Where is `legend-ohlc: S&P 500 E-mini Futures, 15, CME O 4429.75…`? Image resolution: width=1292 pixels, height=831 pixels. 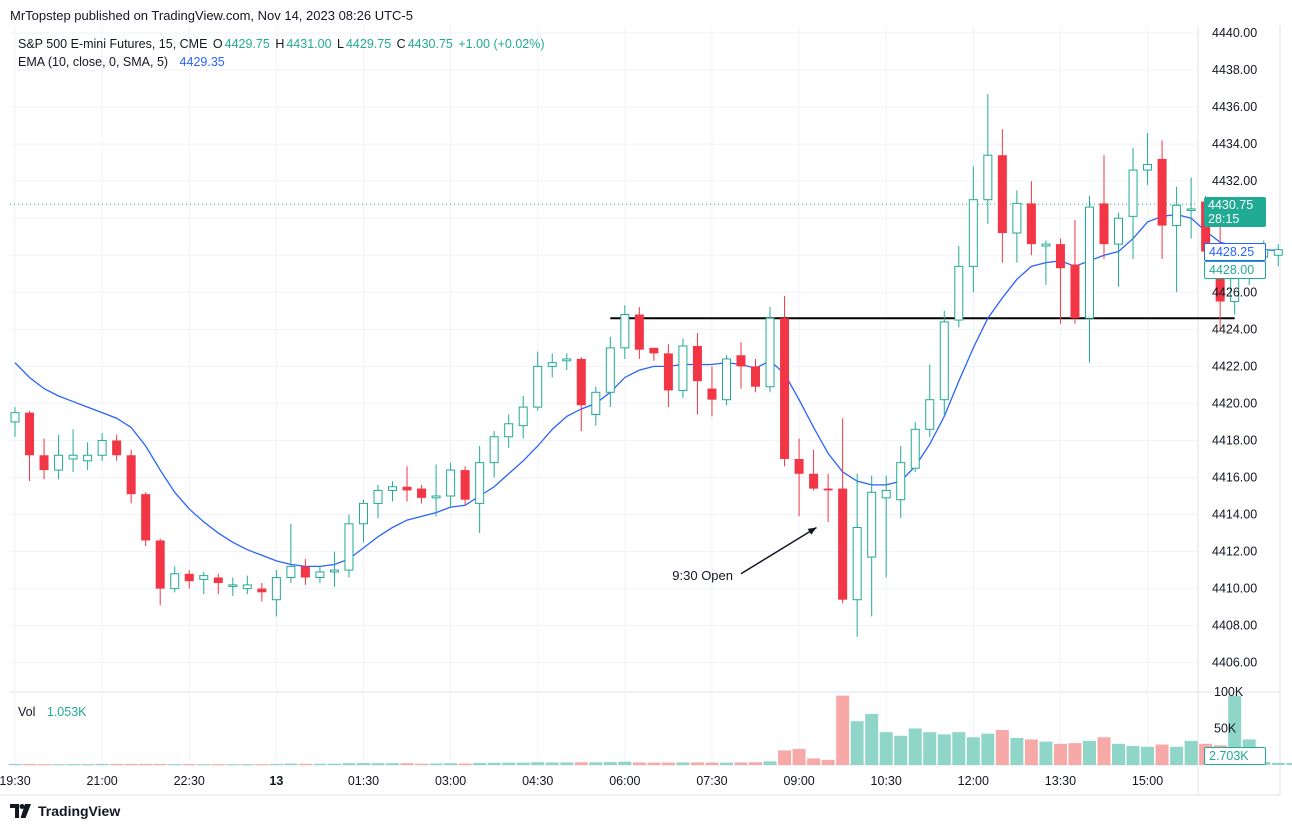
legend-ohlc: S&P 500 E-mini Futures, 15, CME O 4429.75… is located at coordinates (282, 44).